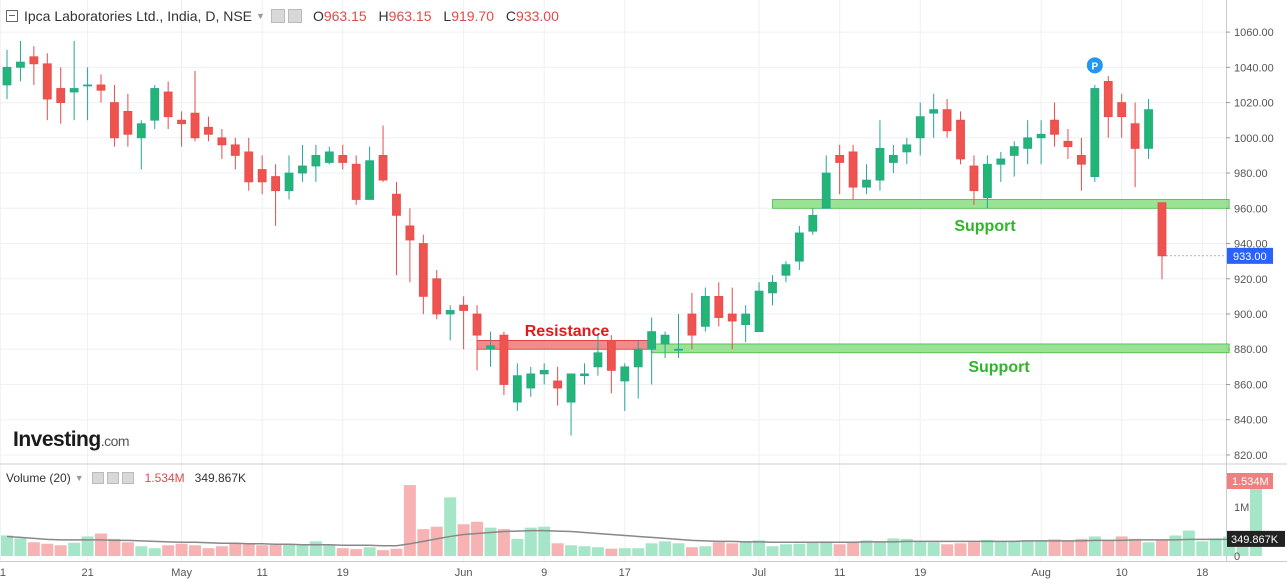  What do you see at coordinates (1251, 350) in the screenshot?
I see `price-tick-label: 880.00` at bounding box center [1251, 350].